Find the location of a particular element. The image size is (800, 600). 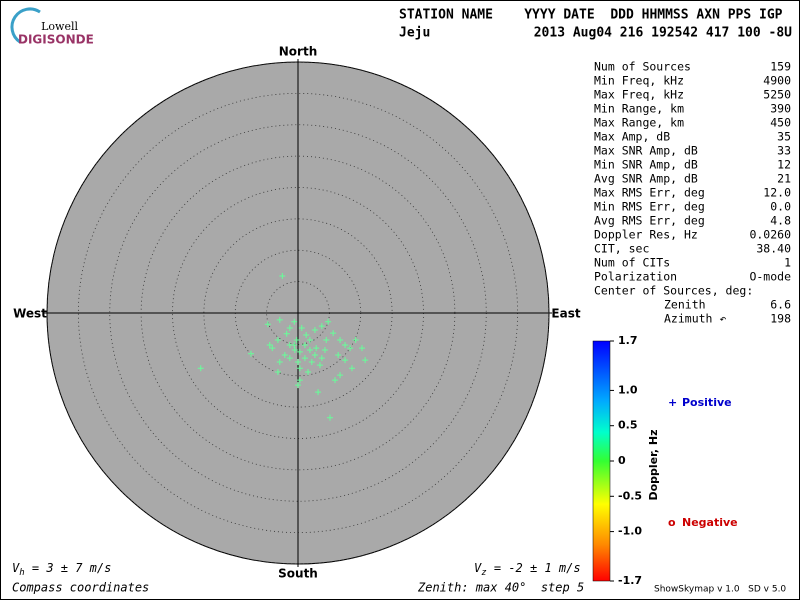

coords-note: Compass coordinates is located at coordinates (80, 588).